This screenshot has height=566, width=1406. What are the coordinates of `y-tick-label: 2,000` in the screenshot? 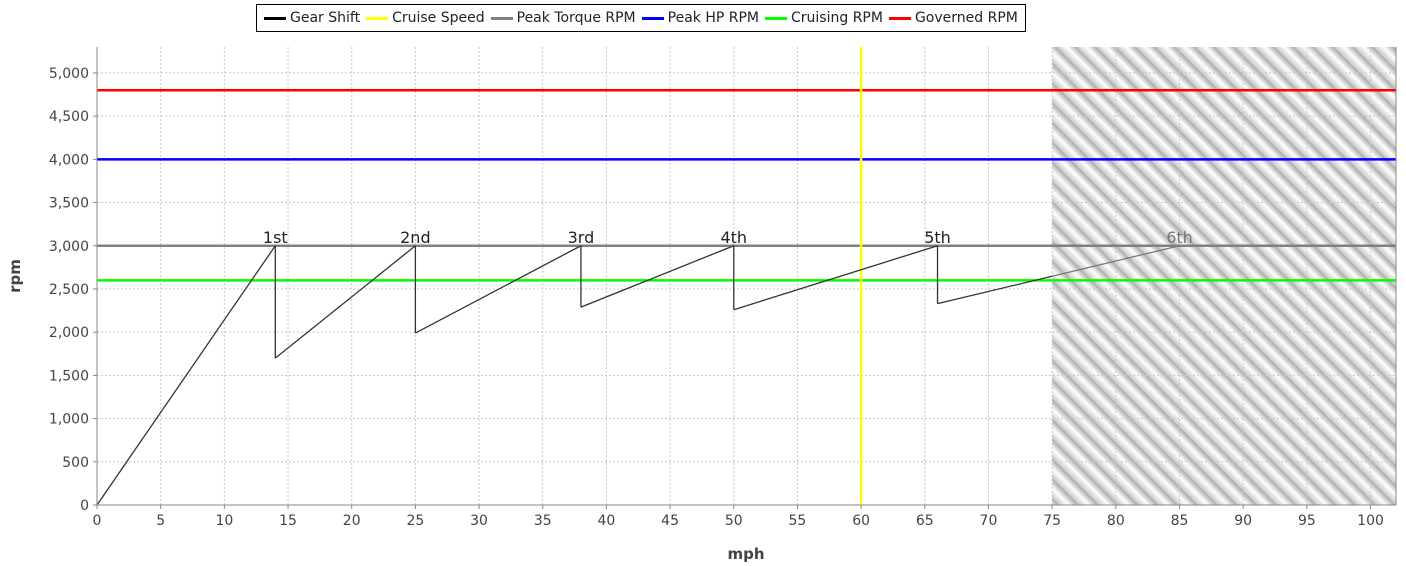 It's located at (69, 333).